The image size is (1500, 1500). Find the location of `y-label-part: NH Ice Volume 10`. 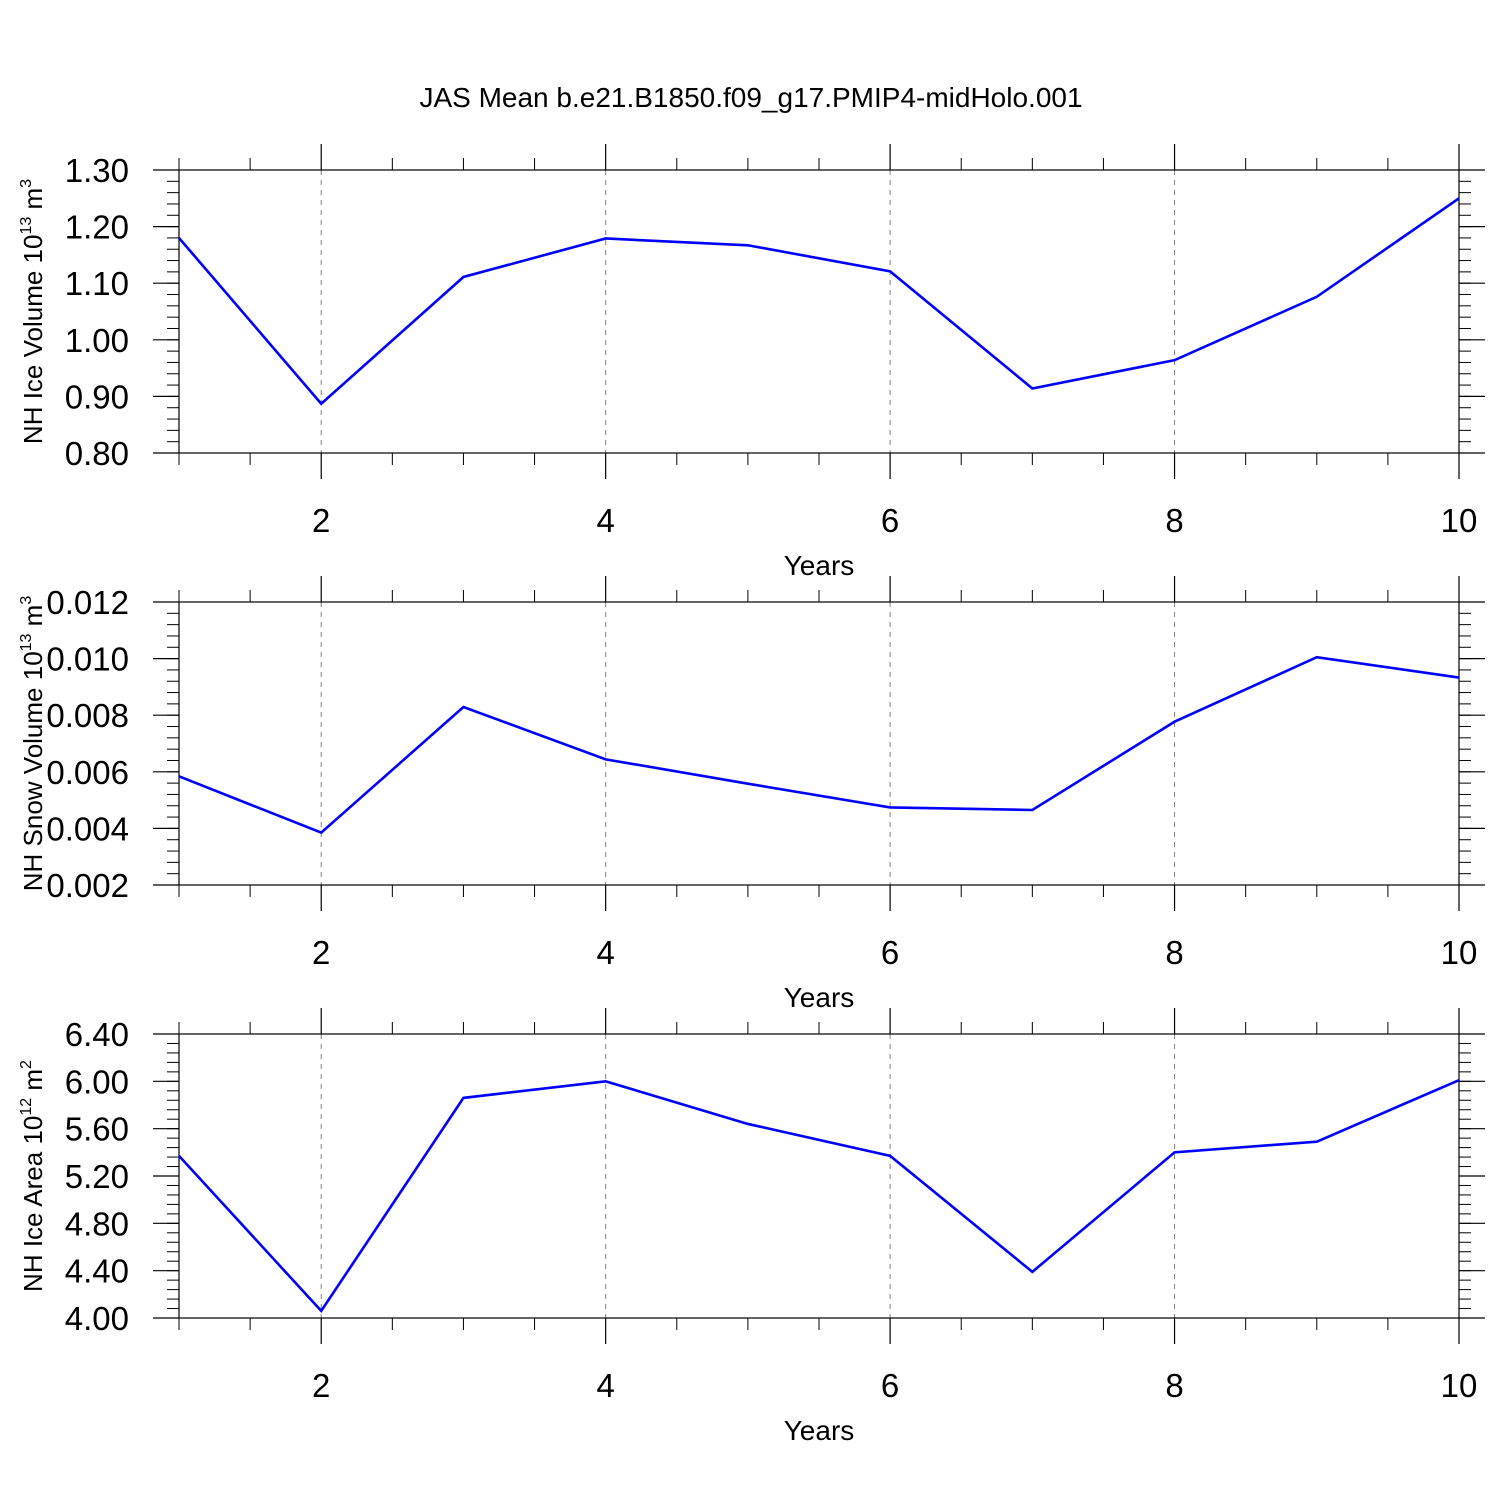

y-label-part: NH Ice Volume 10 is located at coordinates (33, 340).